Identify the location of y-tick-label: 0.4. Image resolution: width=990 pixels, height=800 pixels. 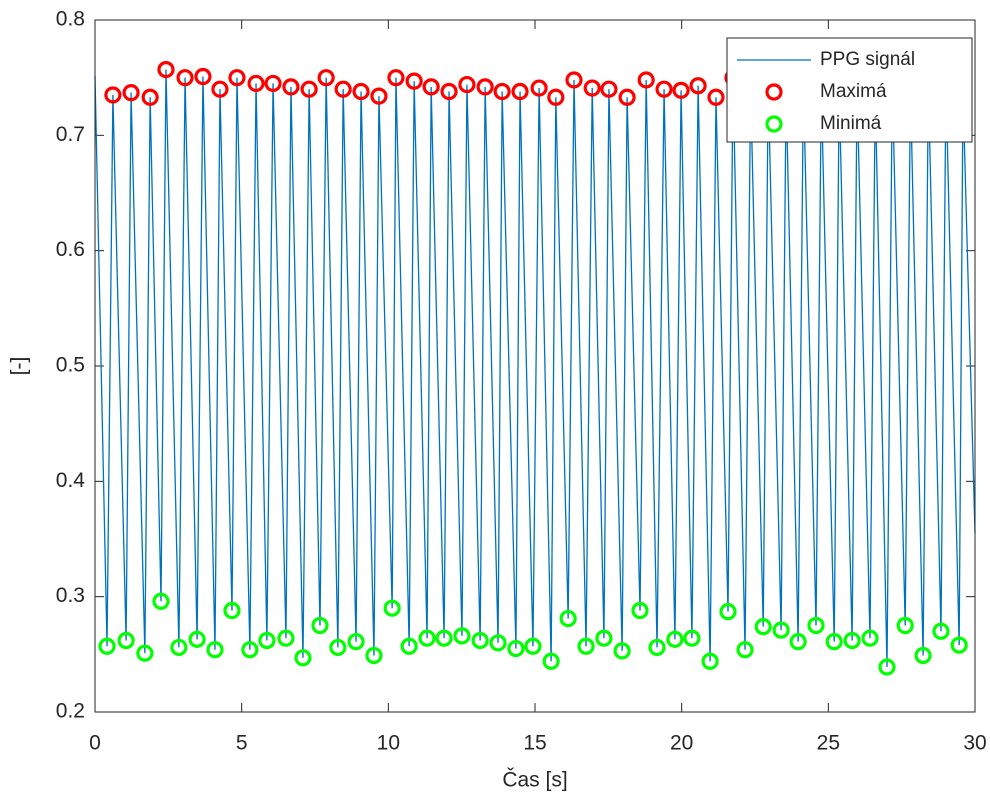
(71, 480).